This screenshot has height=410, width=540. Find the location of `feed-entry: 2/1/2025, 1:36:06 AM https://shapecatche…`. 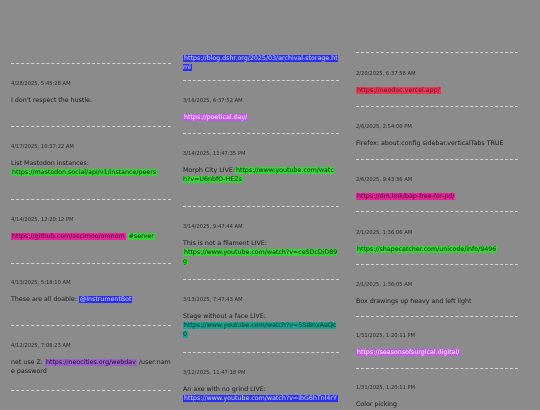

feed-entry: 2/1/2025, 1:36:06 AM https://shapecatche… is located at coordinates (437, 242).